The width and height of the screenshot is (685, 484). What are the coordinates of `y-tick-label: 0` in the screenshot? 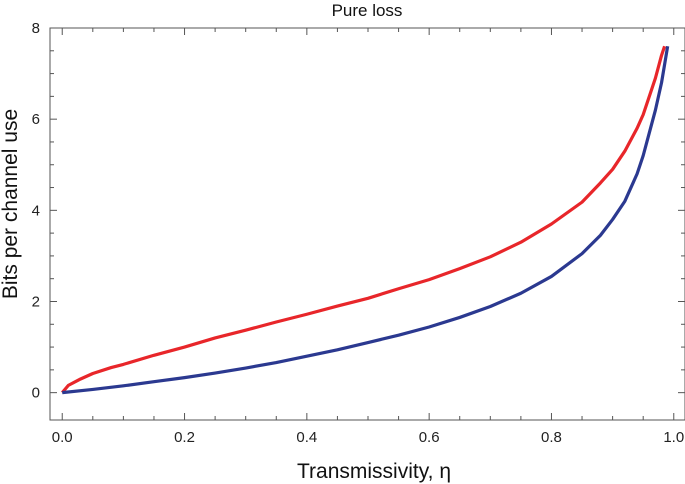 It's located at (36, 393).